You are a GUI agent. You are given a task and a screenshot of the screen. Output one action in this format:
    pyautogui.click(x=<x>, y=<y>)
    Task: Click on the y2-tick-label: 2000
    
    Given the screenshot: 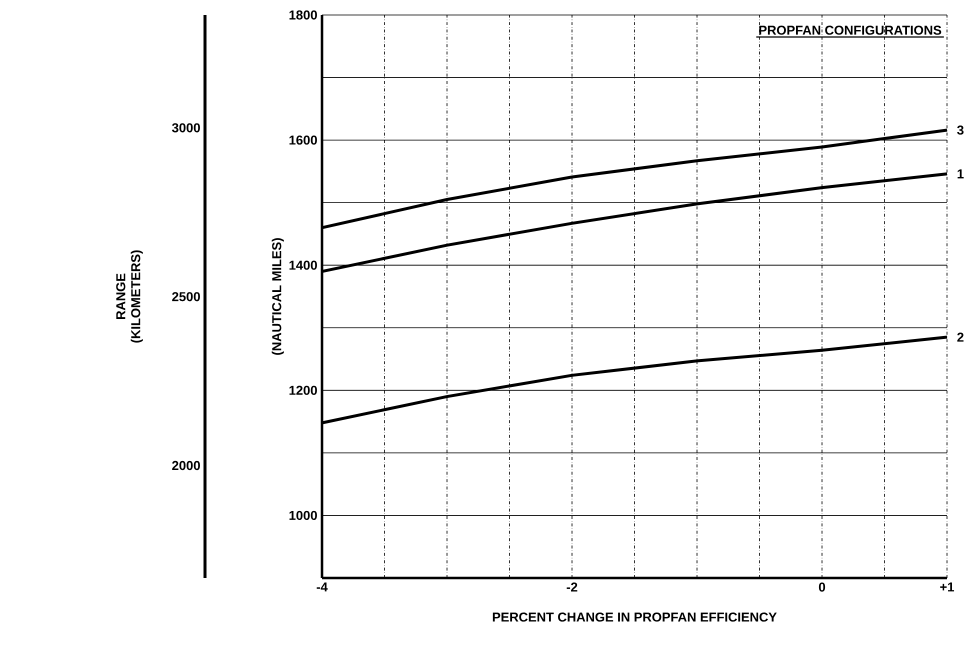 What is the action you would take?
    pyautogui.click(x=186, y=465)
    